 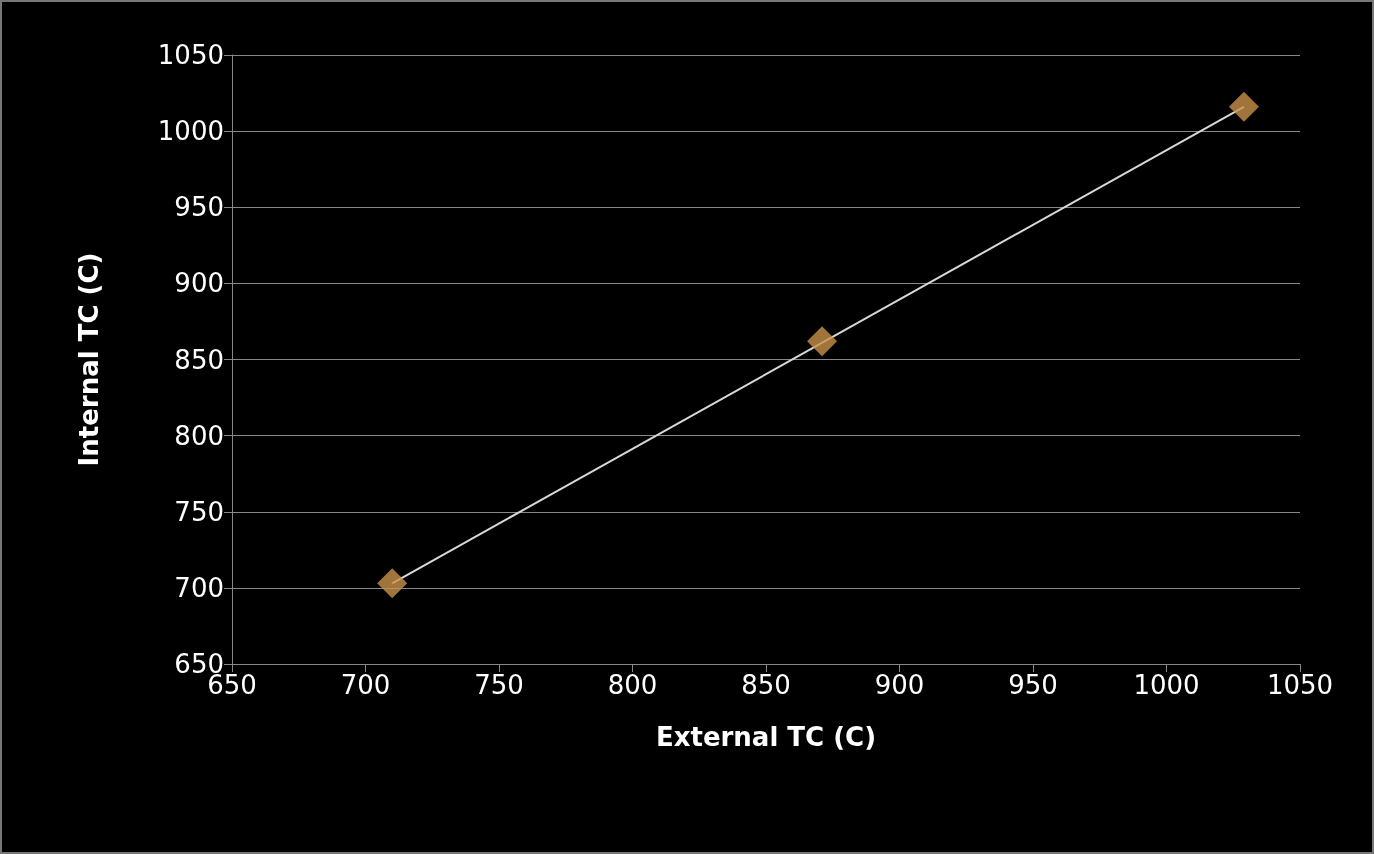 I want to click on y-tick-label: 1050, so click(x=190, y=55).